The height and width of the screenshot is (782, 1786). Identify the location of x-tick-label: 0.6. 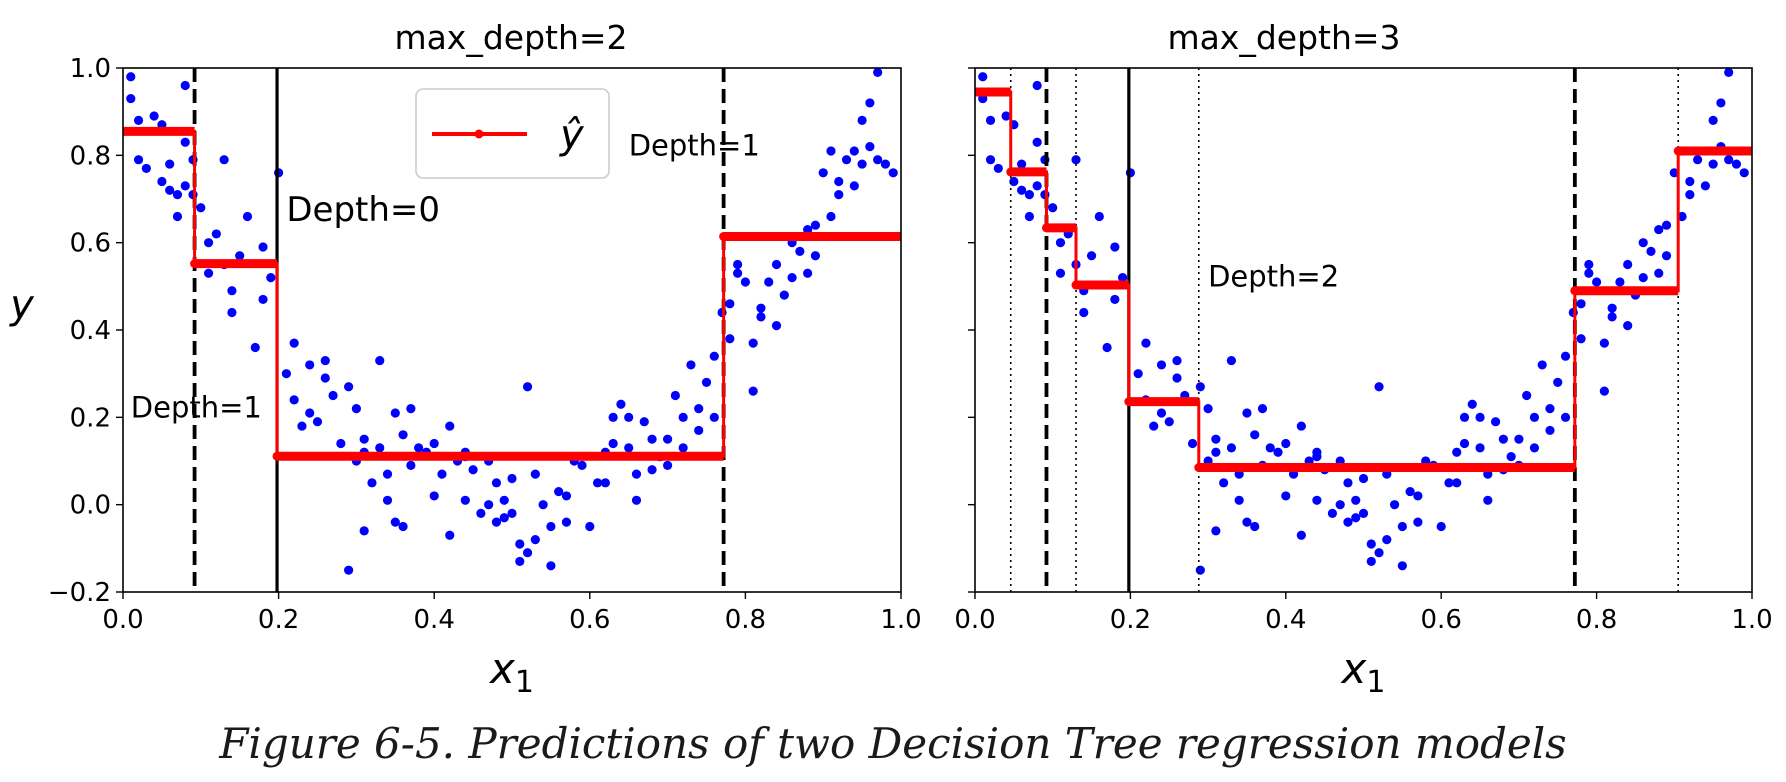
(1441, 620).